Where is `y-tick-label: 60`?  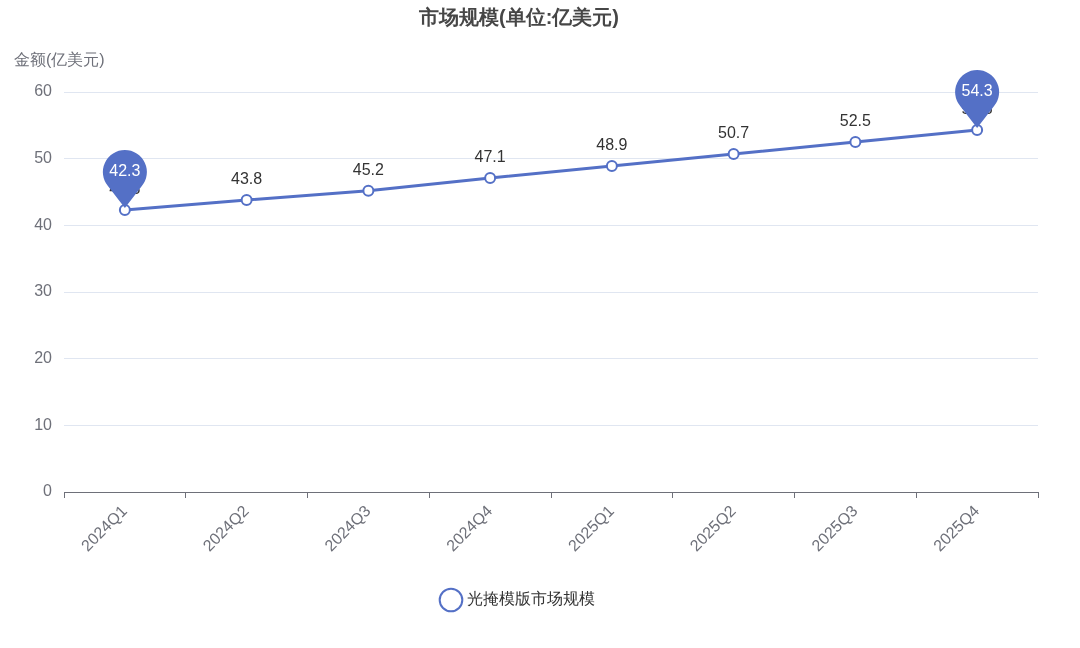
y-tick-label: 60 is located at coordinates (43, 91).